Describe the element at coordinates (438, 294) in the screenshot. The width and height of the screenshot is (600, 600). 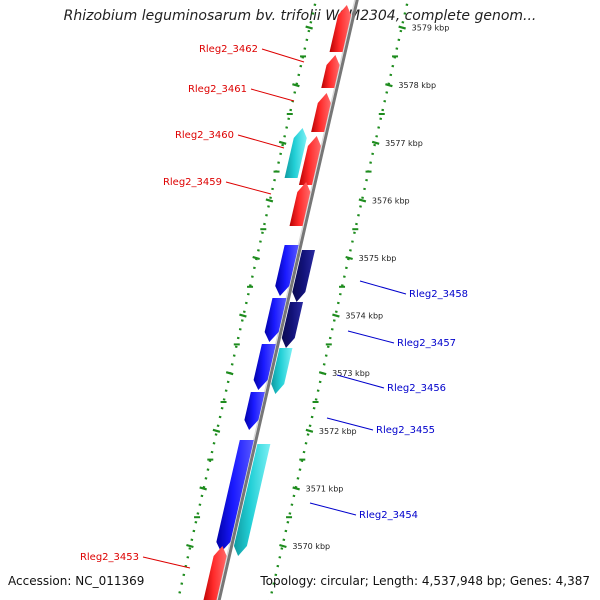
I see `gene-label: Rleg2_3458` at that location.